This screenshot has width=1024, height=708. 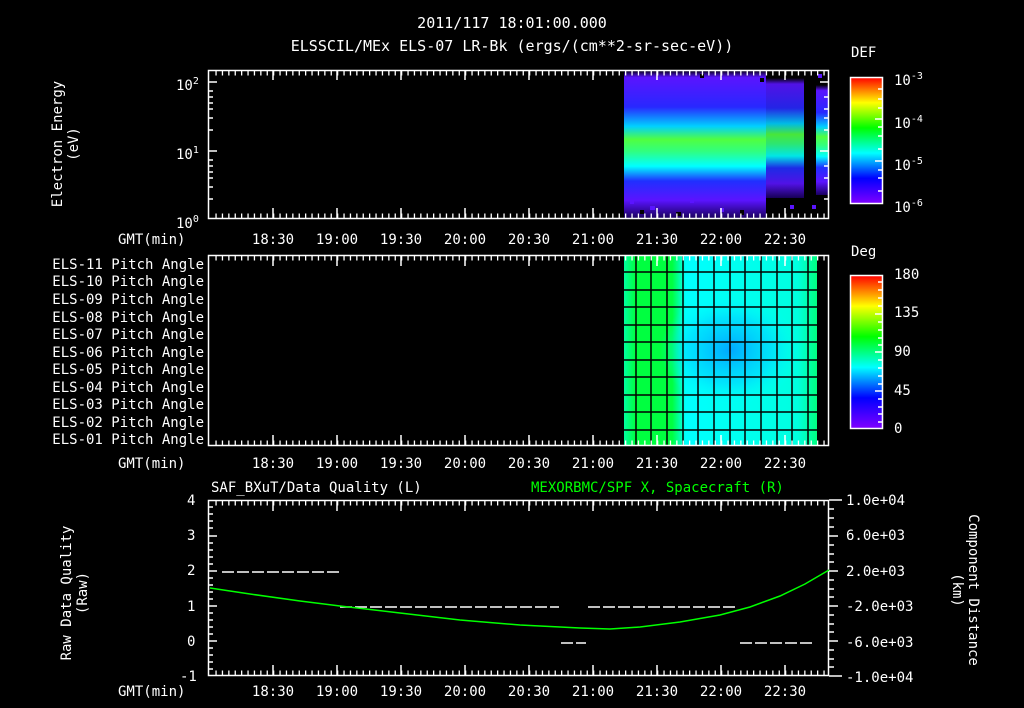 I want to click on data-quality-series, so click(x=518, y=607).